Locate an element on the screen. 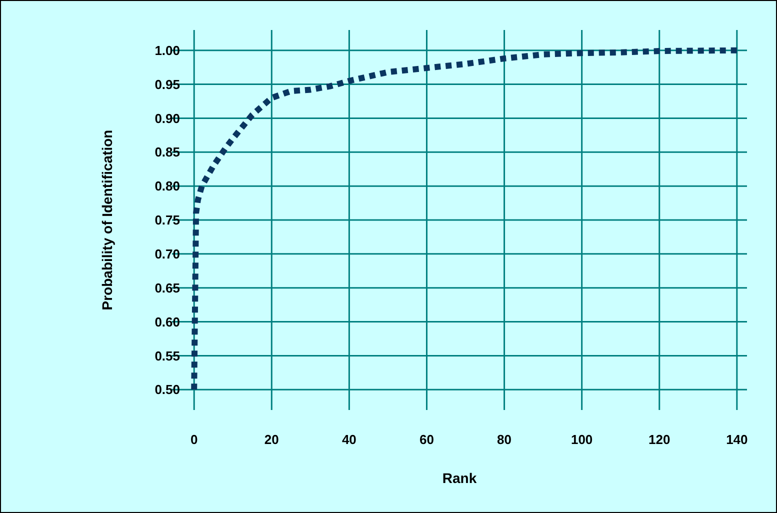 This screenshot has height=513, width=777. y-tick-label: 0.80 is located at coordinates (167, 186).